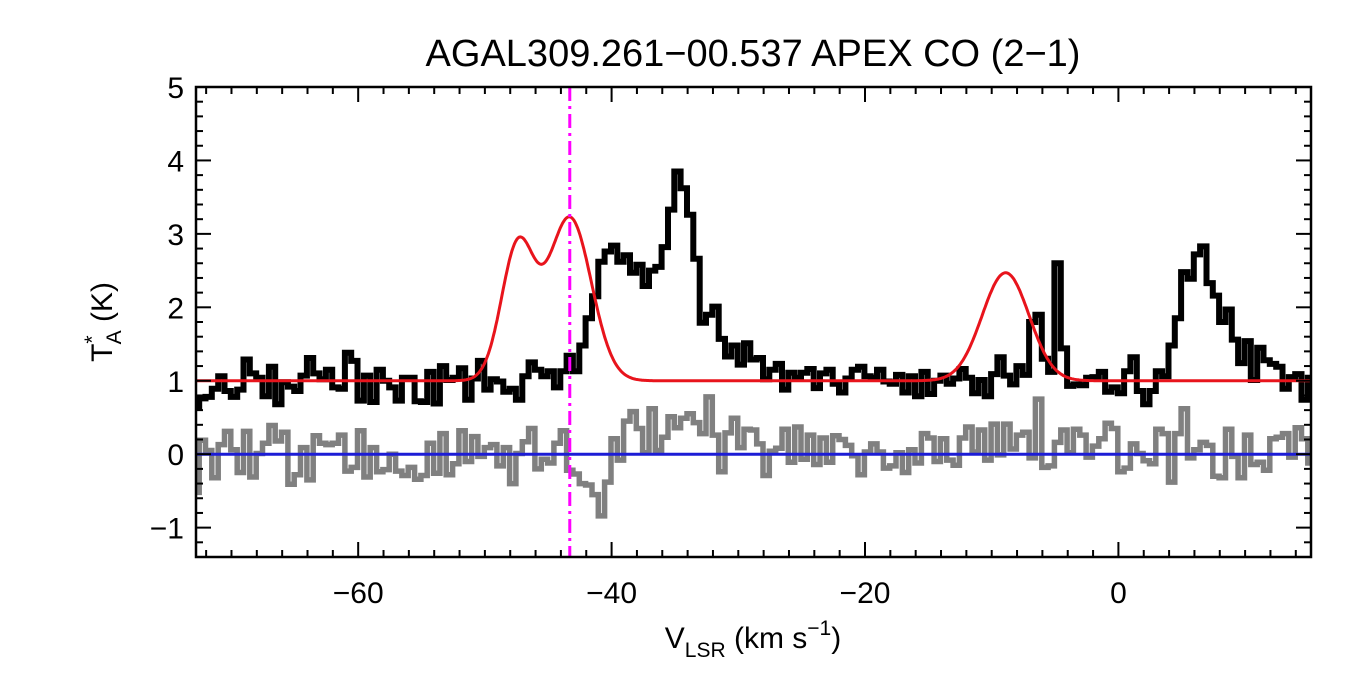 The width and height of the screenshot is (1350, 680). What do you see at coordinates (1118, 593) in the screenshot?
I see `x-tick-label: 0` at bounding box center [1118, 593].